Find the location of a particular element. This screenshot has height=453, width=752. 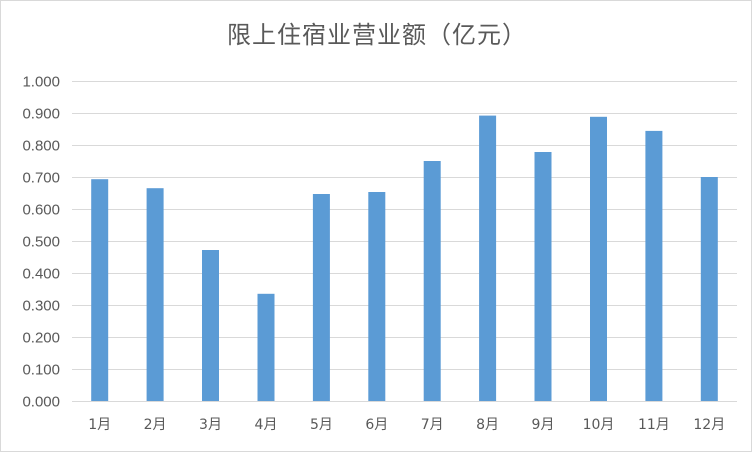

x-axis-ticks: 1月 2月 3月 4月 5月 6月 7月 8月 9月 10月 11月 12月 is located at coordinates (406, 425).